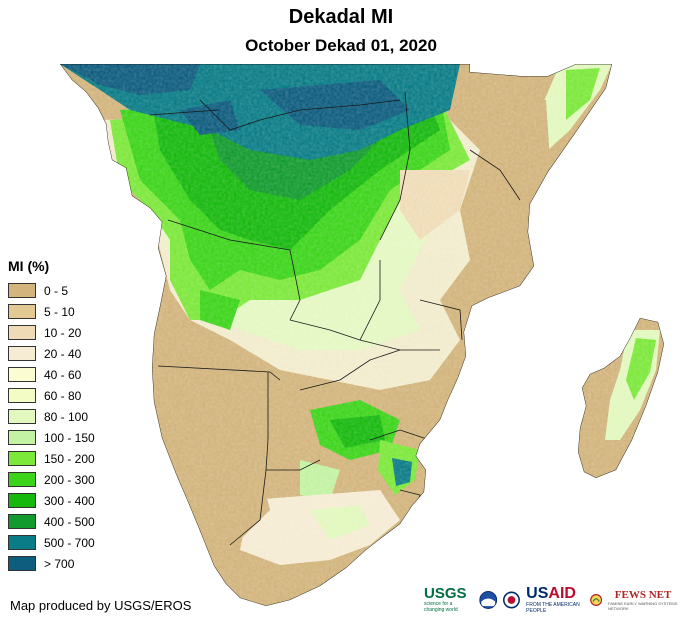  I want to click on legend-item: 150 - 200, so click(51, 458).